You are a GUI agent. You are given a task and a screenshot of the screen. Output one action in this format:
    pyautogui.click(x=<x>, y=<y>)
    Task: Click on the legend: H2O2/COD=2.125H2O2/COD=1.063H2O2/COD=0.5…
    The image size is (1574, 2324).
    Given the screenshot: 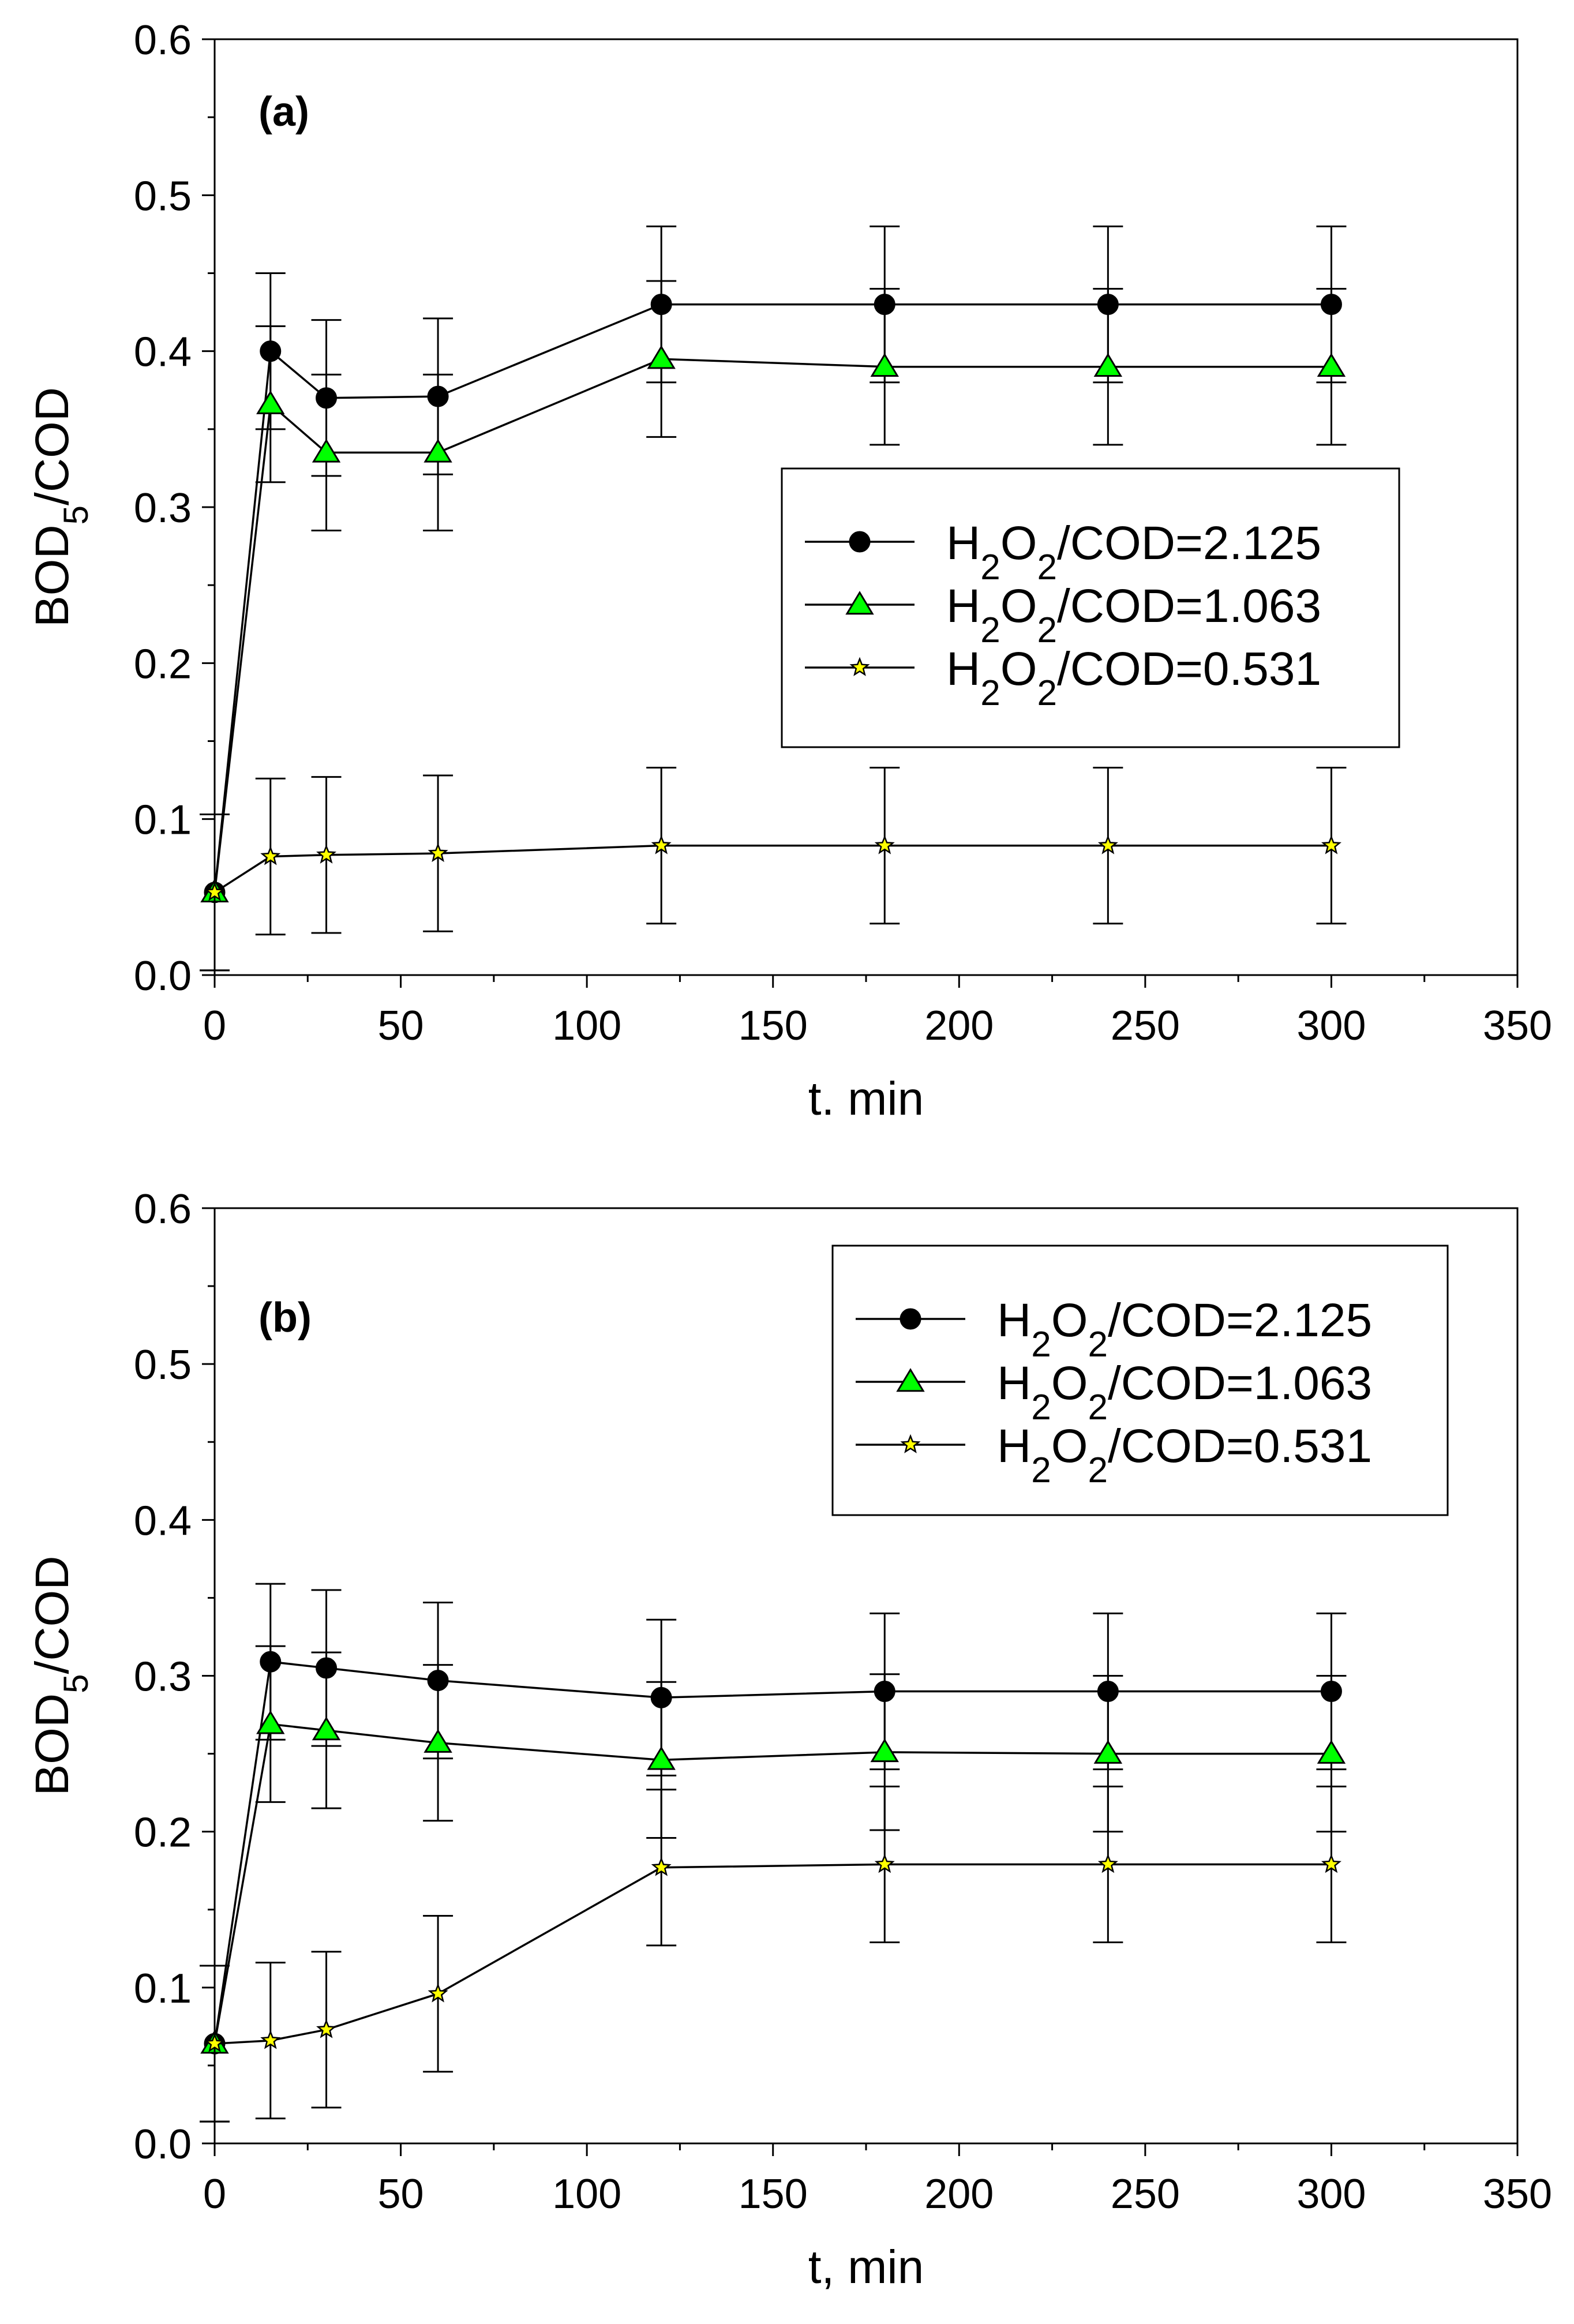 What is the action you would take?
    pyautogui.click(x=1091, y=607)
    